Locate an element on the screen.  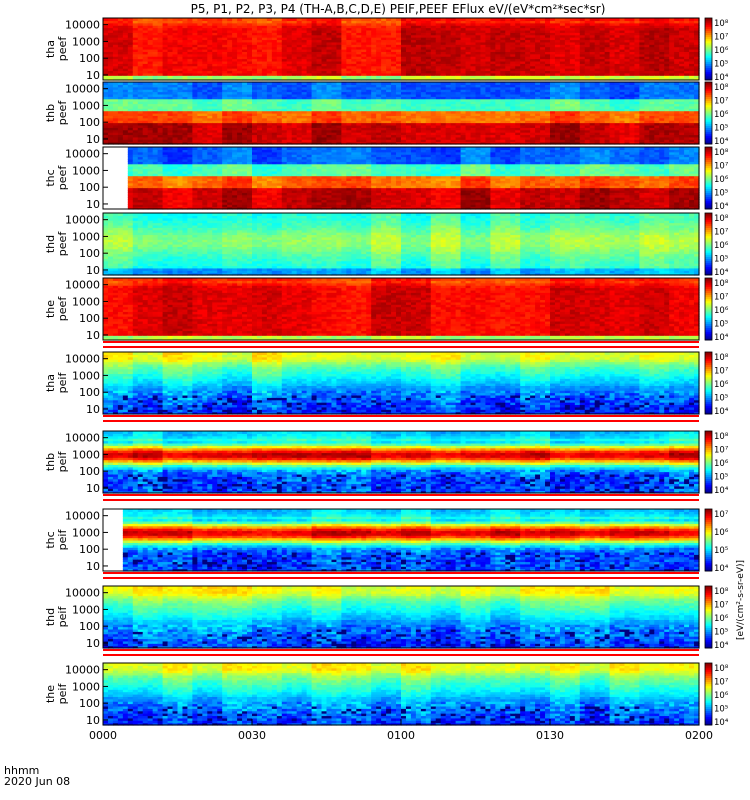
panel-label: thd peef is located at coordinates (56, 244).